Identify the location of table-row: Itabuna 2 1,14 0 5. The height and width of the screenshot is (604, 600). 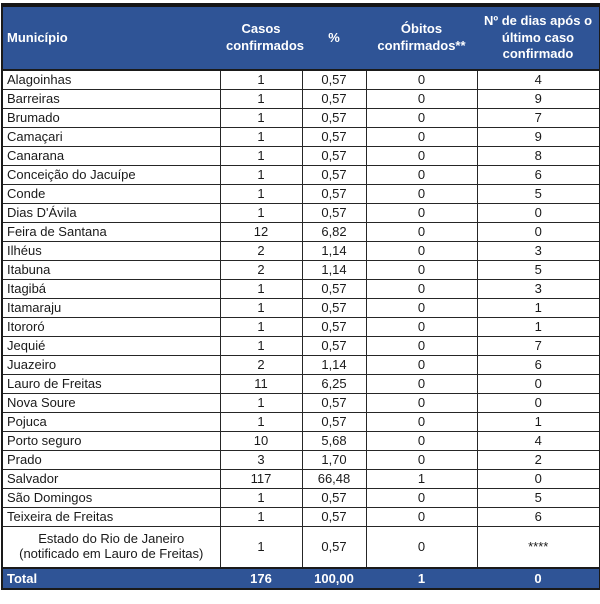
(300, 270).